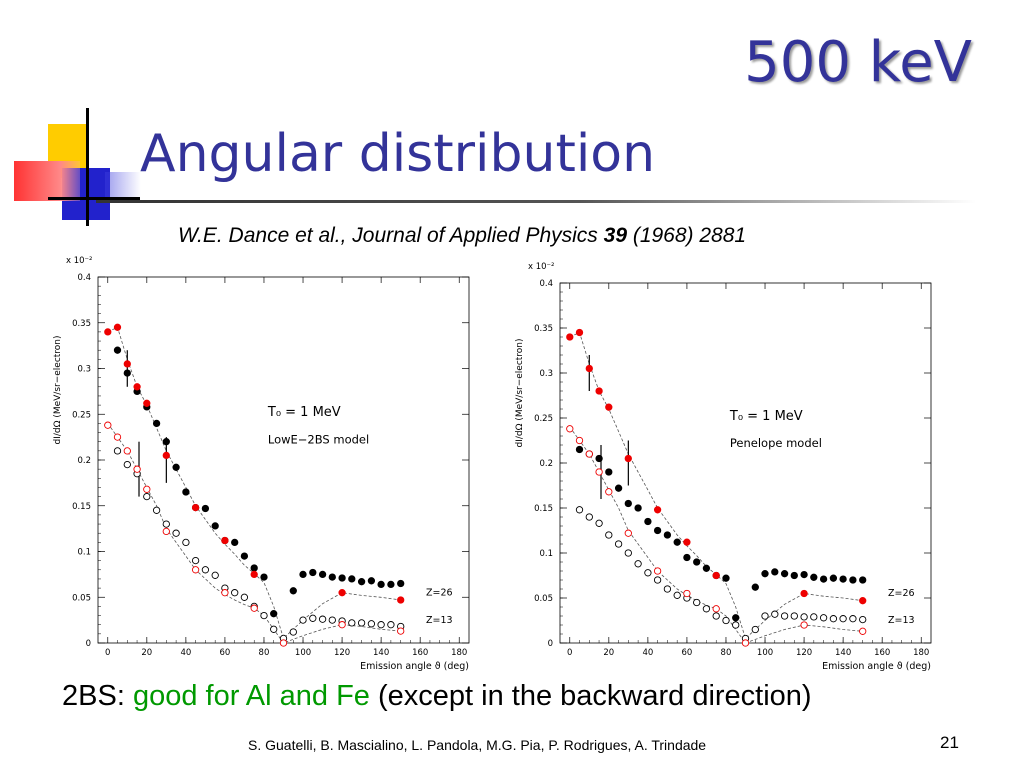 The image size is (1024, 768). Describe the element at coordinates (843, 653) in the screenshot. I see `x-tick-label: 140` at that location.